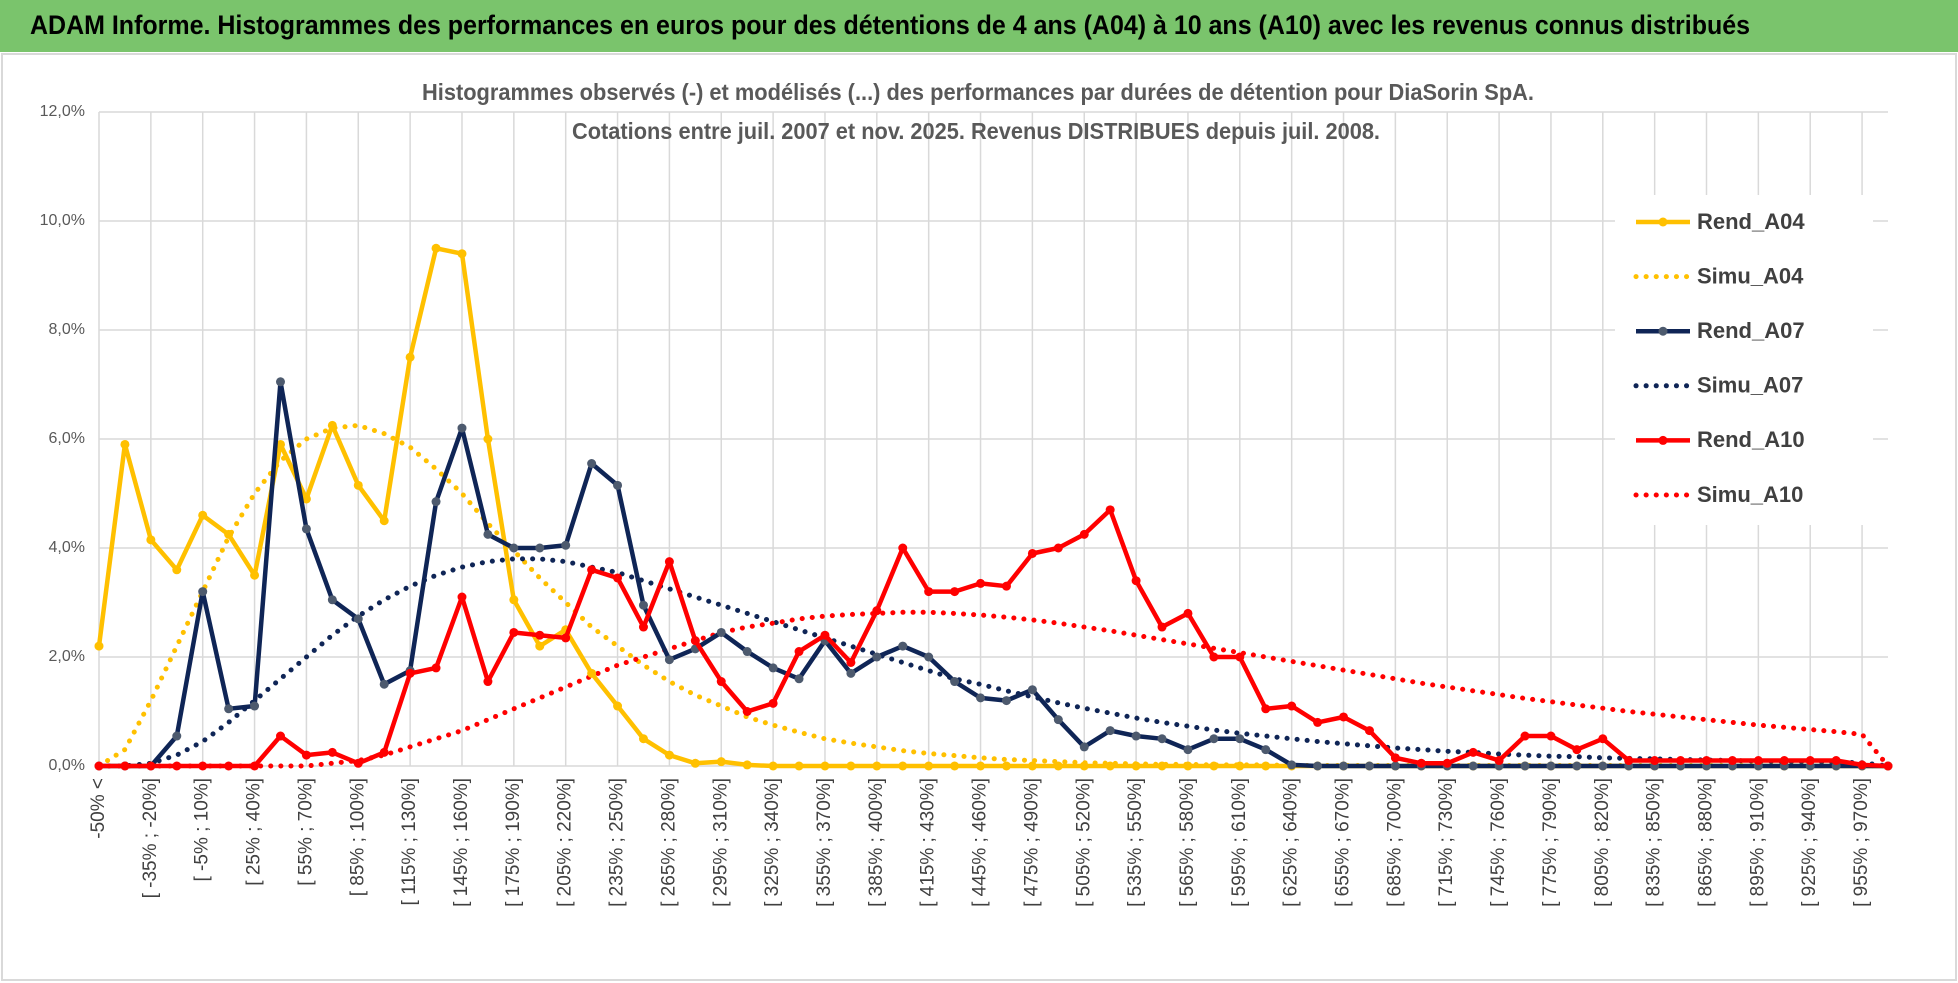 Image resolution: width=1958 pixels, height=983 pixels. What do you see at coordinates (1757, 842) in the screenshot?
I see `x-tick-label: [ 895% ; 910%]` at bounding box center [1757, 842].